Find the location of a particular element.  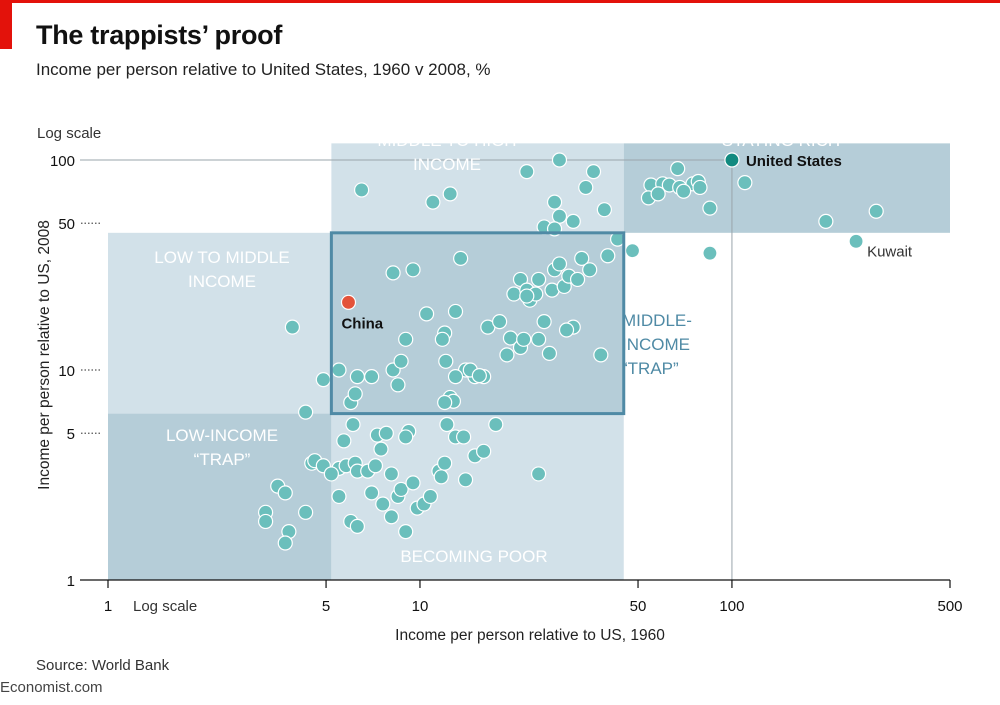

zone-label-5-0: MIDDLE- is located at coordinates (657, 320).